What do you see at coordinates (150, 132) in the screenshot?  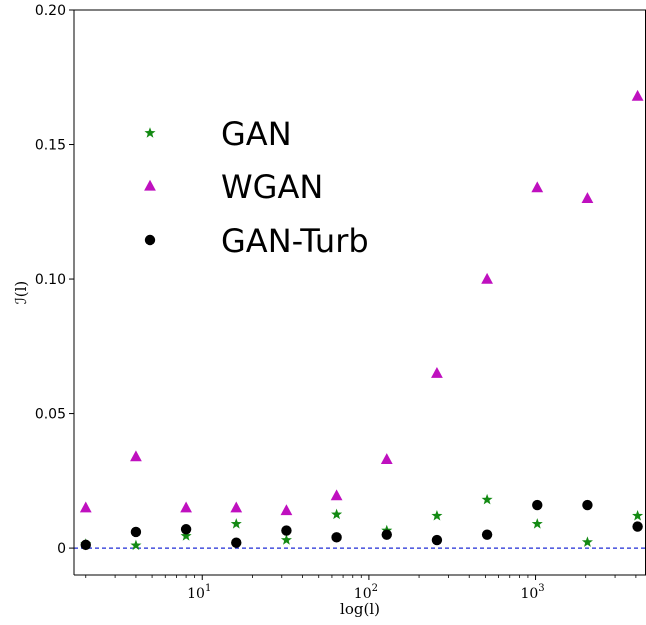 I see `legend-marker-gan` at bounding box center [150, 132].